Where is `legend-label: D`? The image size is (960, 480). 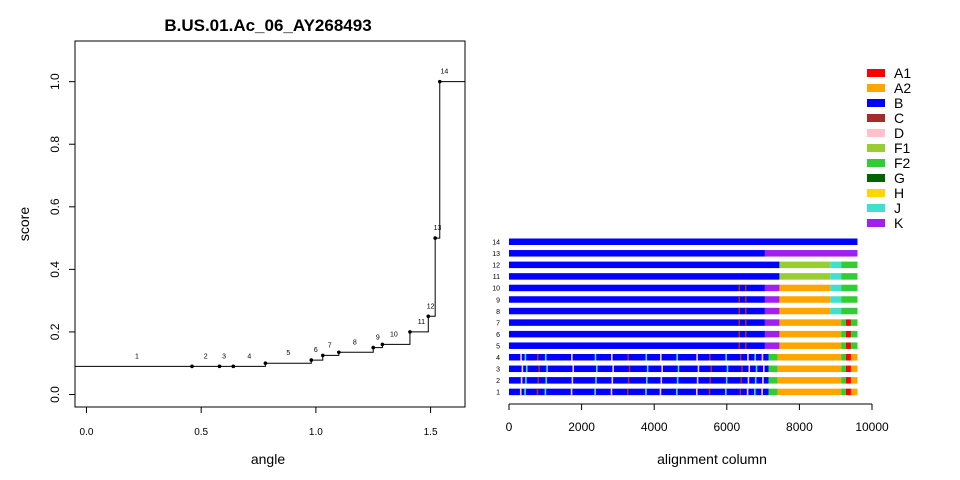 legend-label: D is located at coordinates (899, 133).